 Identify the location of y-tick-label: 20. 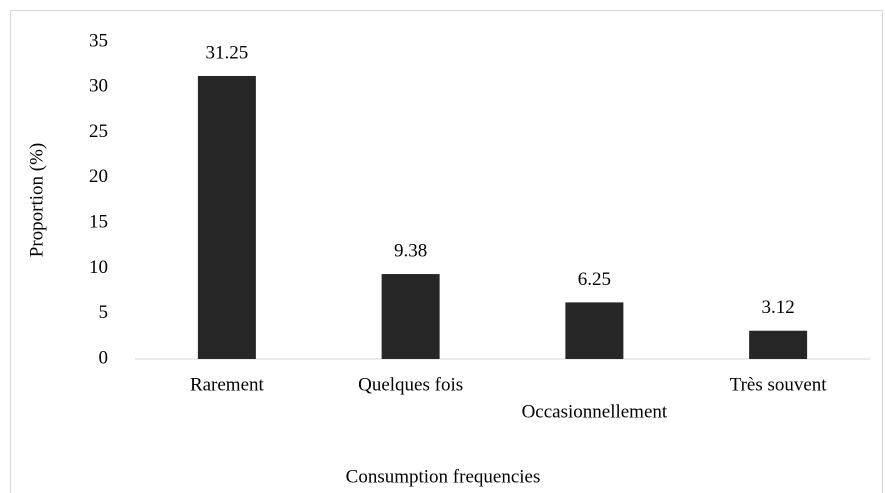
(98, 176).